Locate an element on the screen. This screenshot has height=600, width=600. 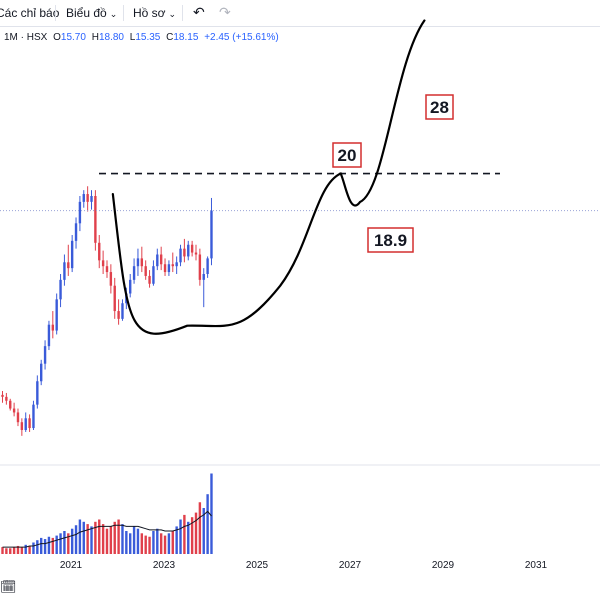
profile-label: Hồ sơ is located at coordinates (149, 13).